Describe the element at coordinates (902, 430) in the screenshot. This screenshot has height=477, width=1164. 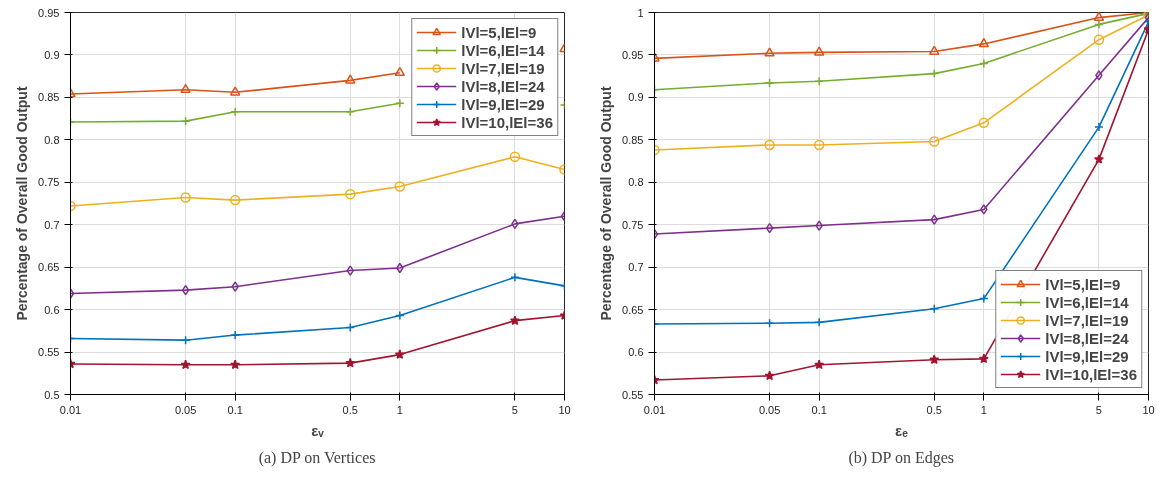
I see `x-axis-title: εₑ` at that location.